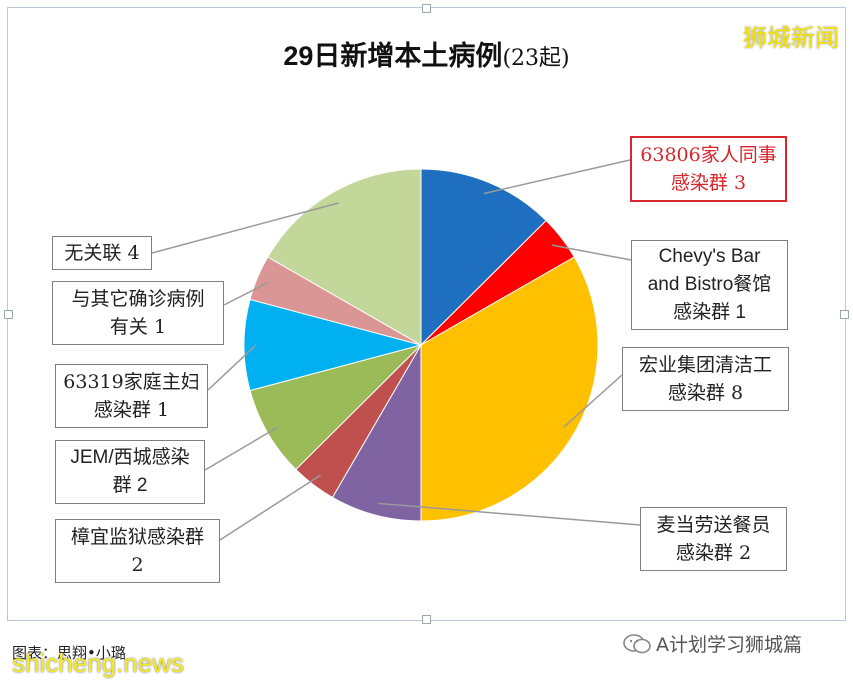 Image resolution: width=853 pixels, height=680 pixels. Describe the element at coordinates (729, 645) in the screenshot. I see `account-name: A计划学习狮城篇` at that location.